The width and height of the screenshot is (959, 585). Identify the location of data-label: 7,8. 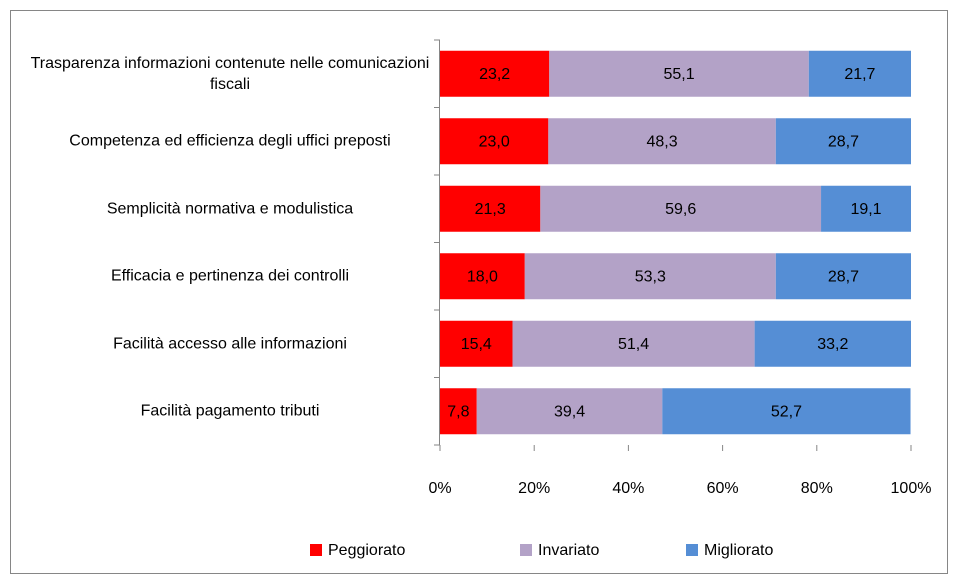
(458, 411).